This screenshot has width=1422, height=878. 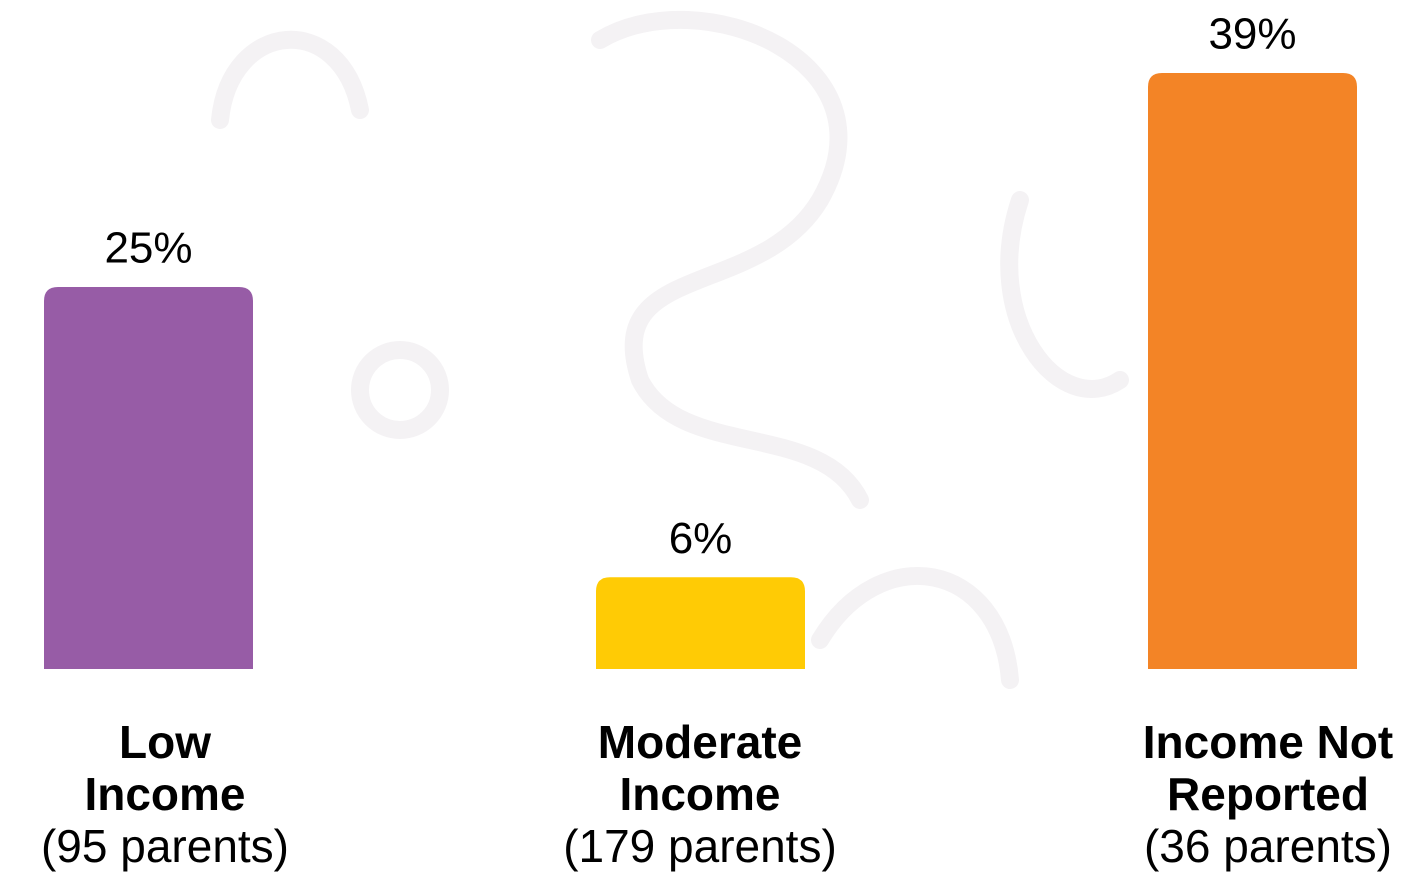 What do you see at coordinates (1268, 742) in the screenshot?
I see `category-label: Income Not` at bounding box center [1268, 742].